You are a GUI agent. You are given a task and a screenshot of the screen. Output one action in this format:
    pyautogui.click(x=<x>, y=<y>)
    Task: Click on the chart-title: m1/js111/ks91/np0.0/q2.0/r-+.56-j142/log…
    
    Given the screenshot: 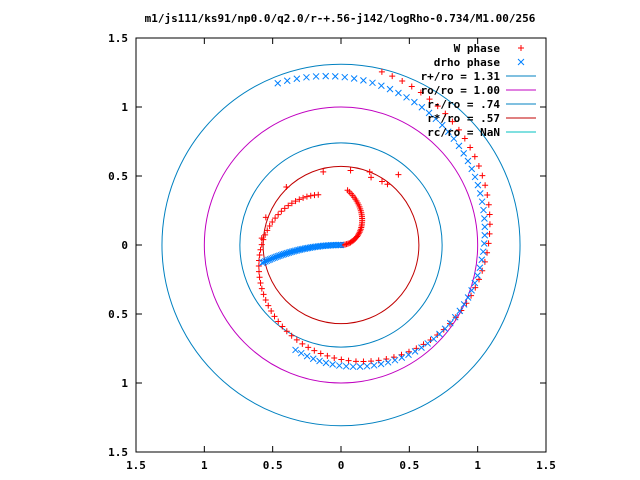 What is the action you would take?
    pyautogui.click(x=340, y=18)
    